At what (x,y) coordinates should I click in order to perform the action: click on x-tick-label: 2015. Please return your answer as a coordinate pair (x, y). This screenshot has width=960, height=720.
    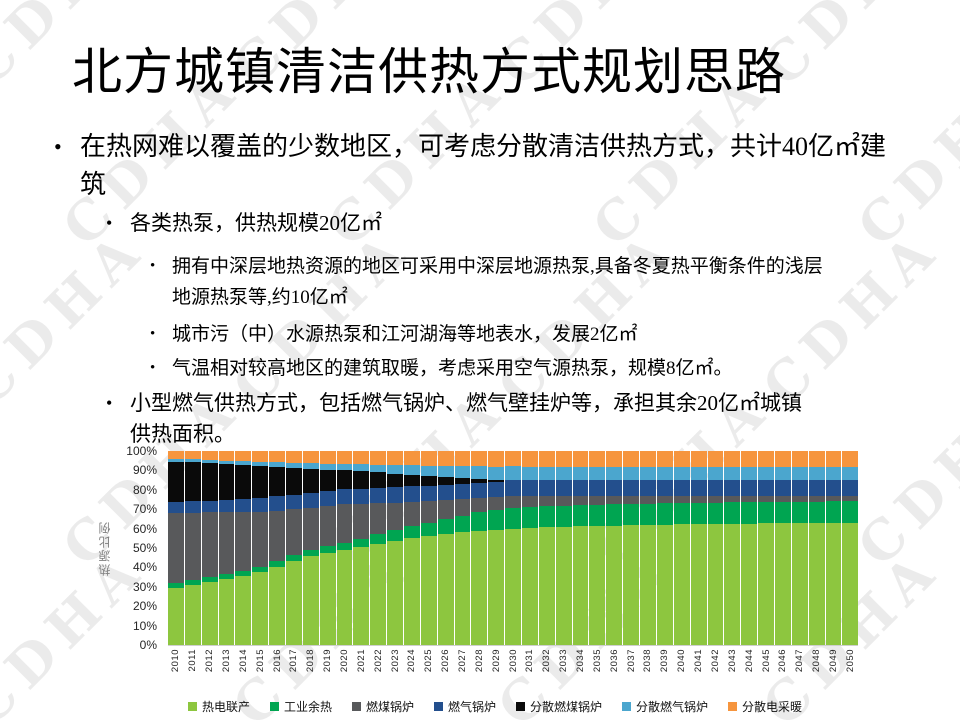
    Looking at the image, I should click on (260, 661).